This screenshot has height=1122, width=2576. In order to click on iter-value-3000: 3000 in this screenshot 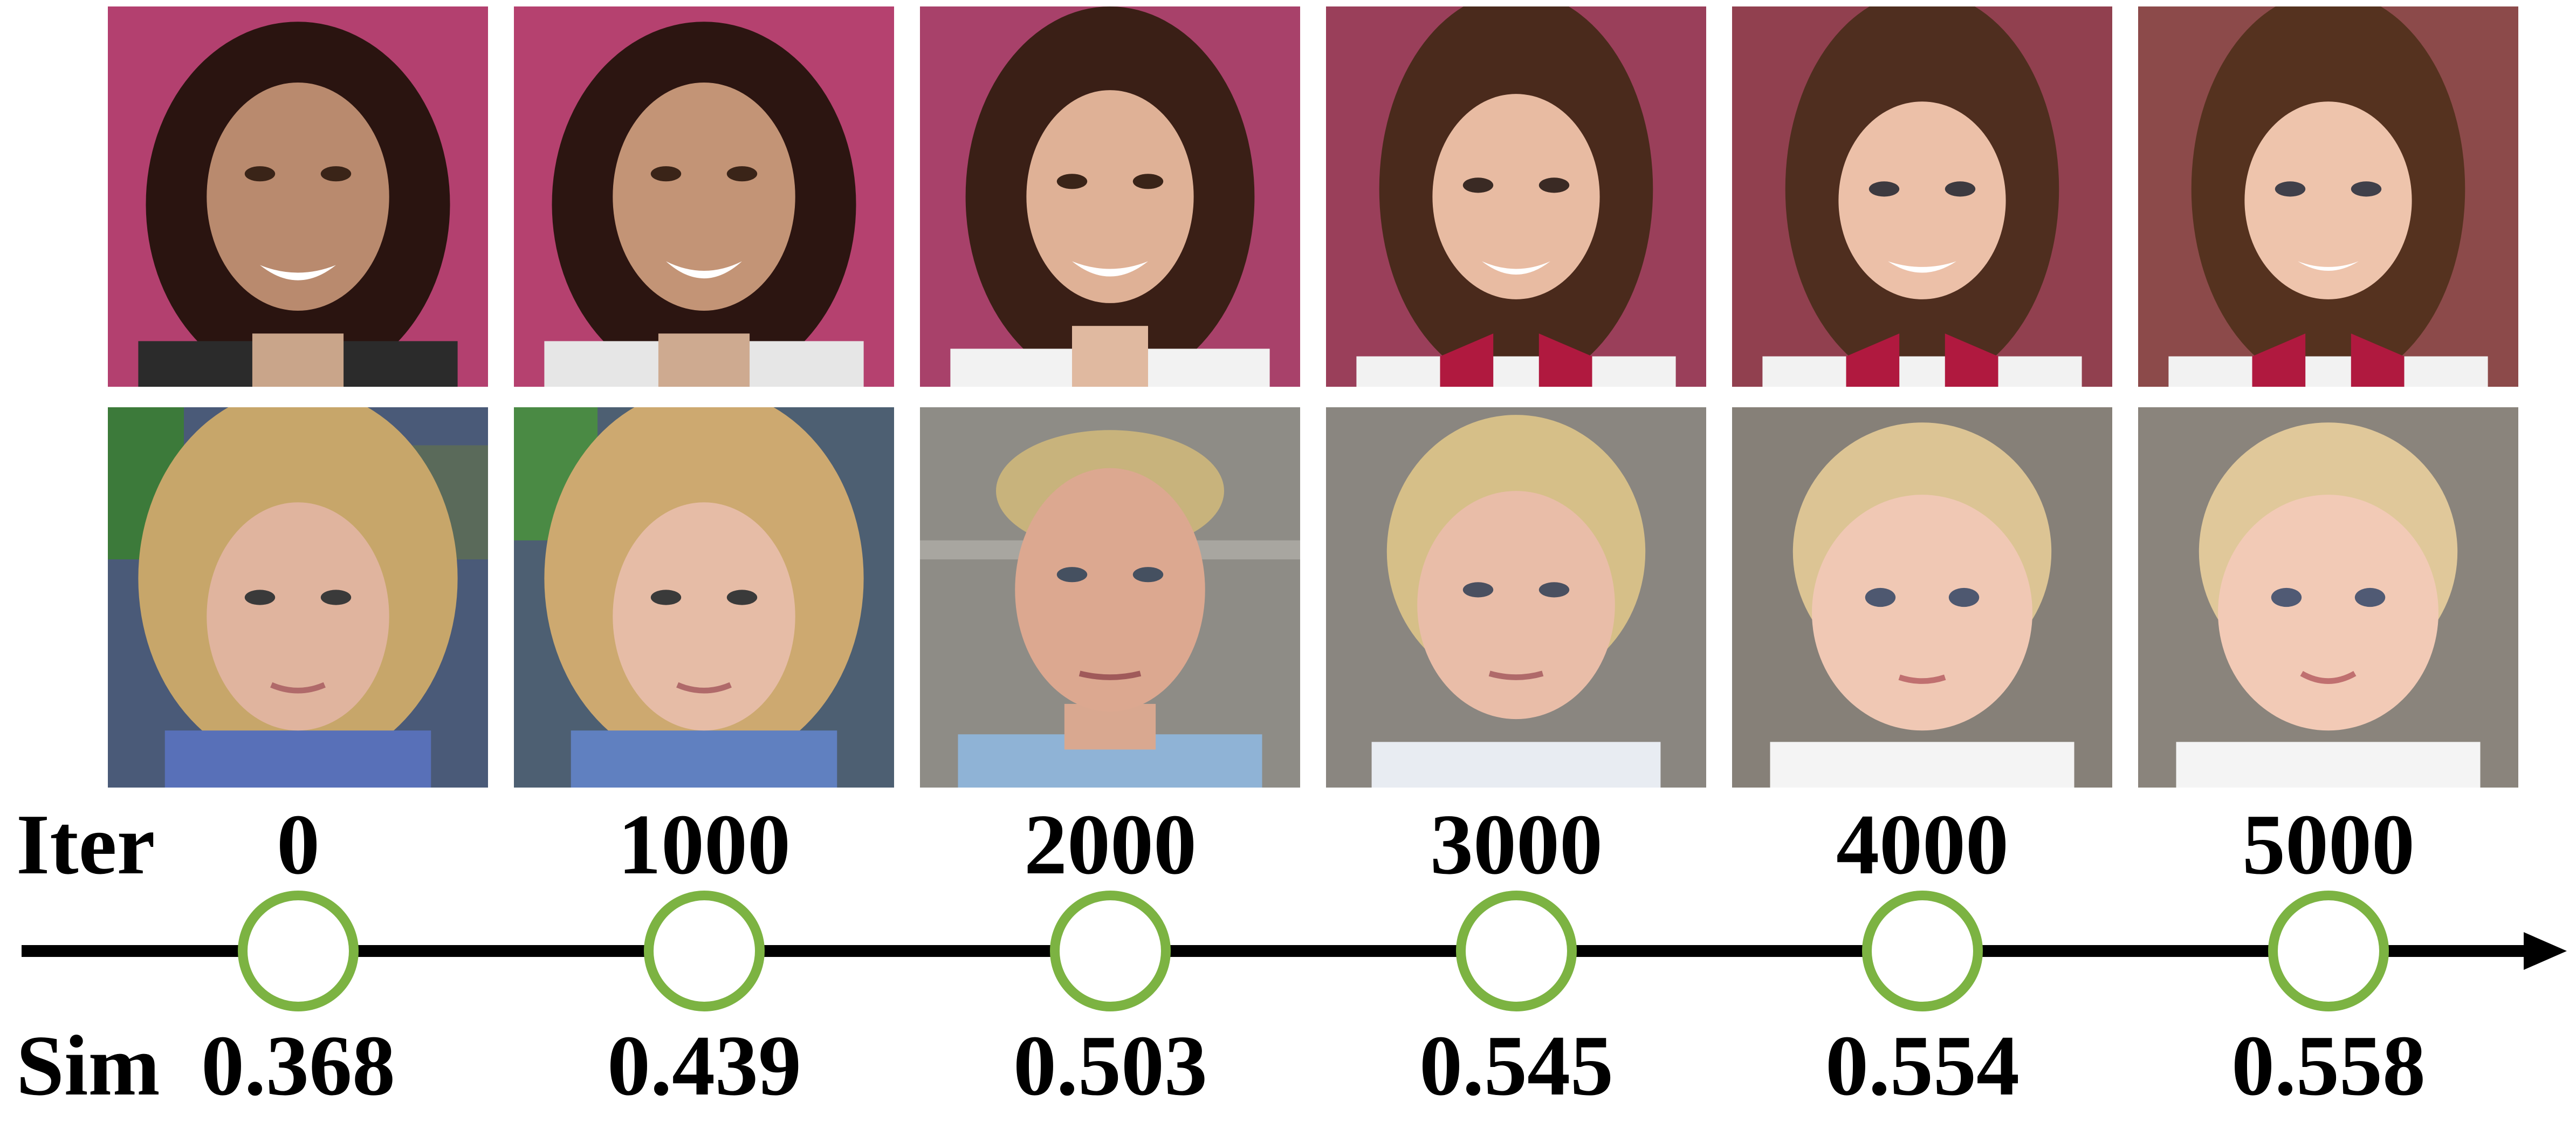, I will do `click(1516, 844)`.